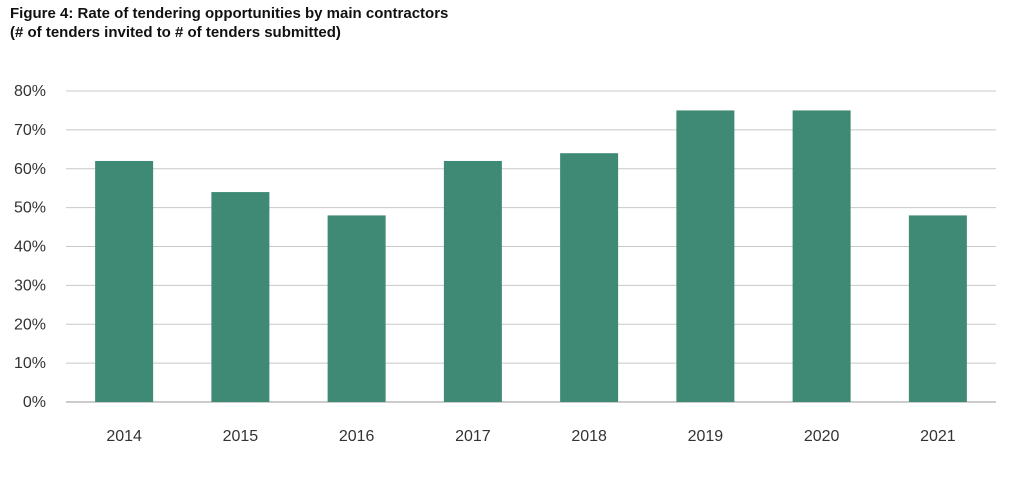 Image resolution: width=1018 pixels, height=484 pixels. What do you see at coordinates (30, 285) in the screenshot?
I see `y-tick-label: 30%` at bounding box center [30, 285].